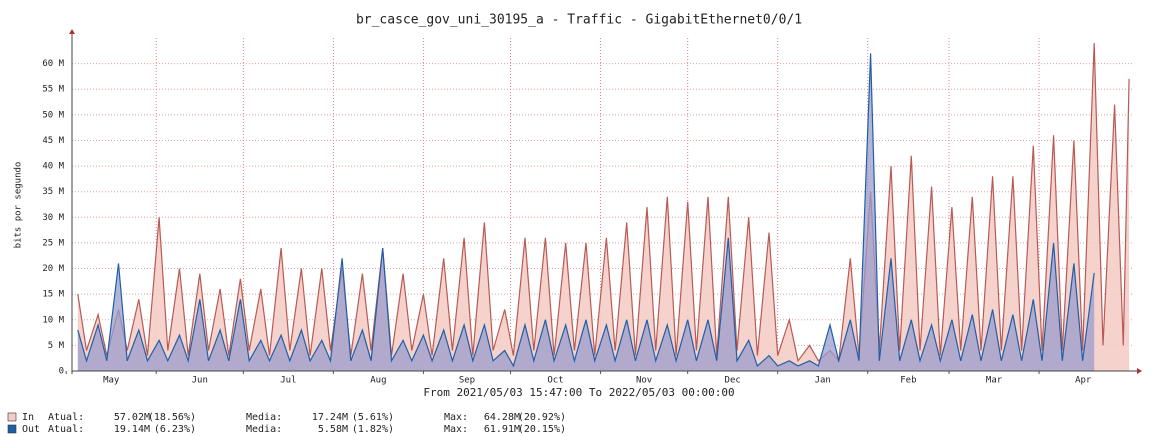 The height and width of the screenshot is (436, 1158). What do you see at coordinates (175, 429) in the screenshot?
I see `legend-stat-pct: (6.23%)` at bounding box center [175, 429].